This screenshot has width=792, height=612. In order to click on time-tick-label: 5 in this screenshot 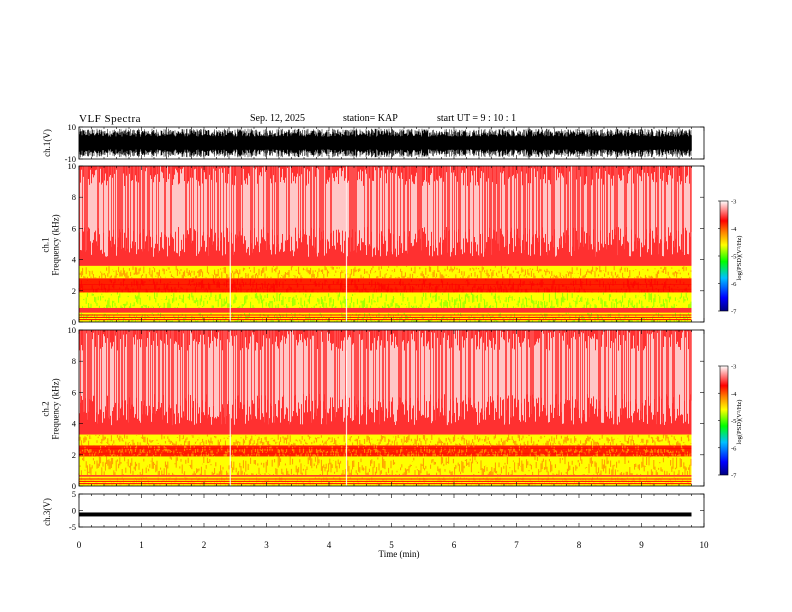, I will do `click(391, 545)`.